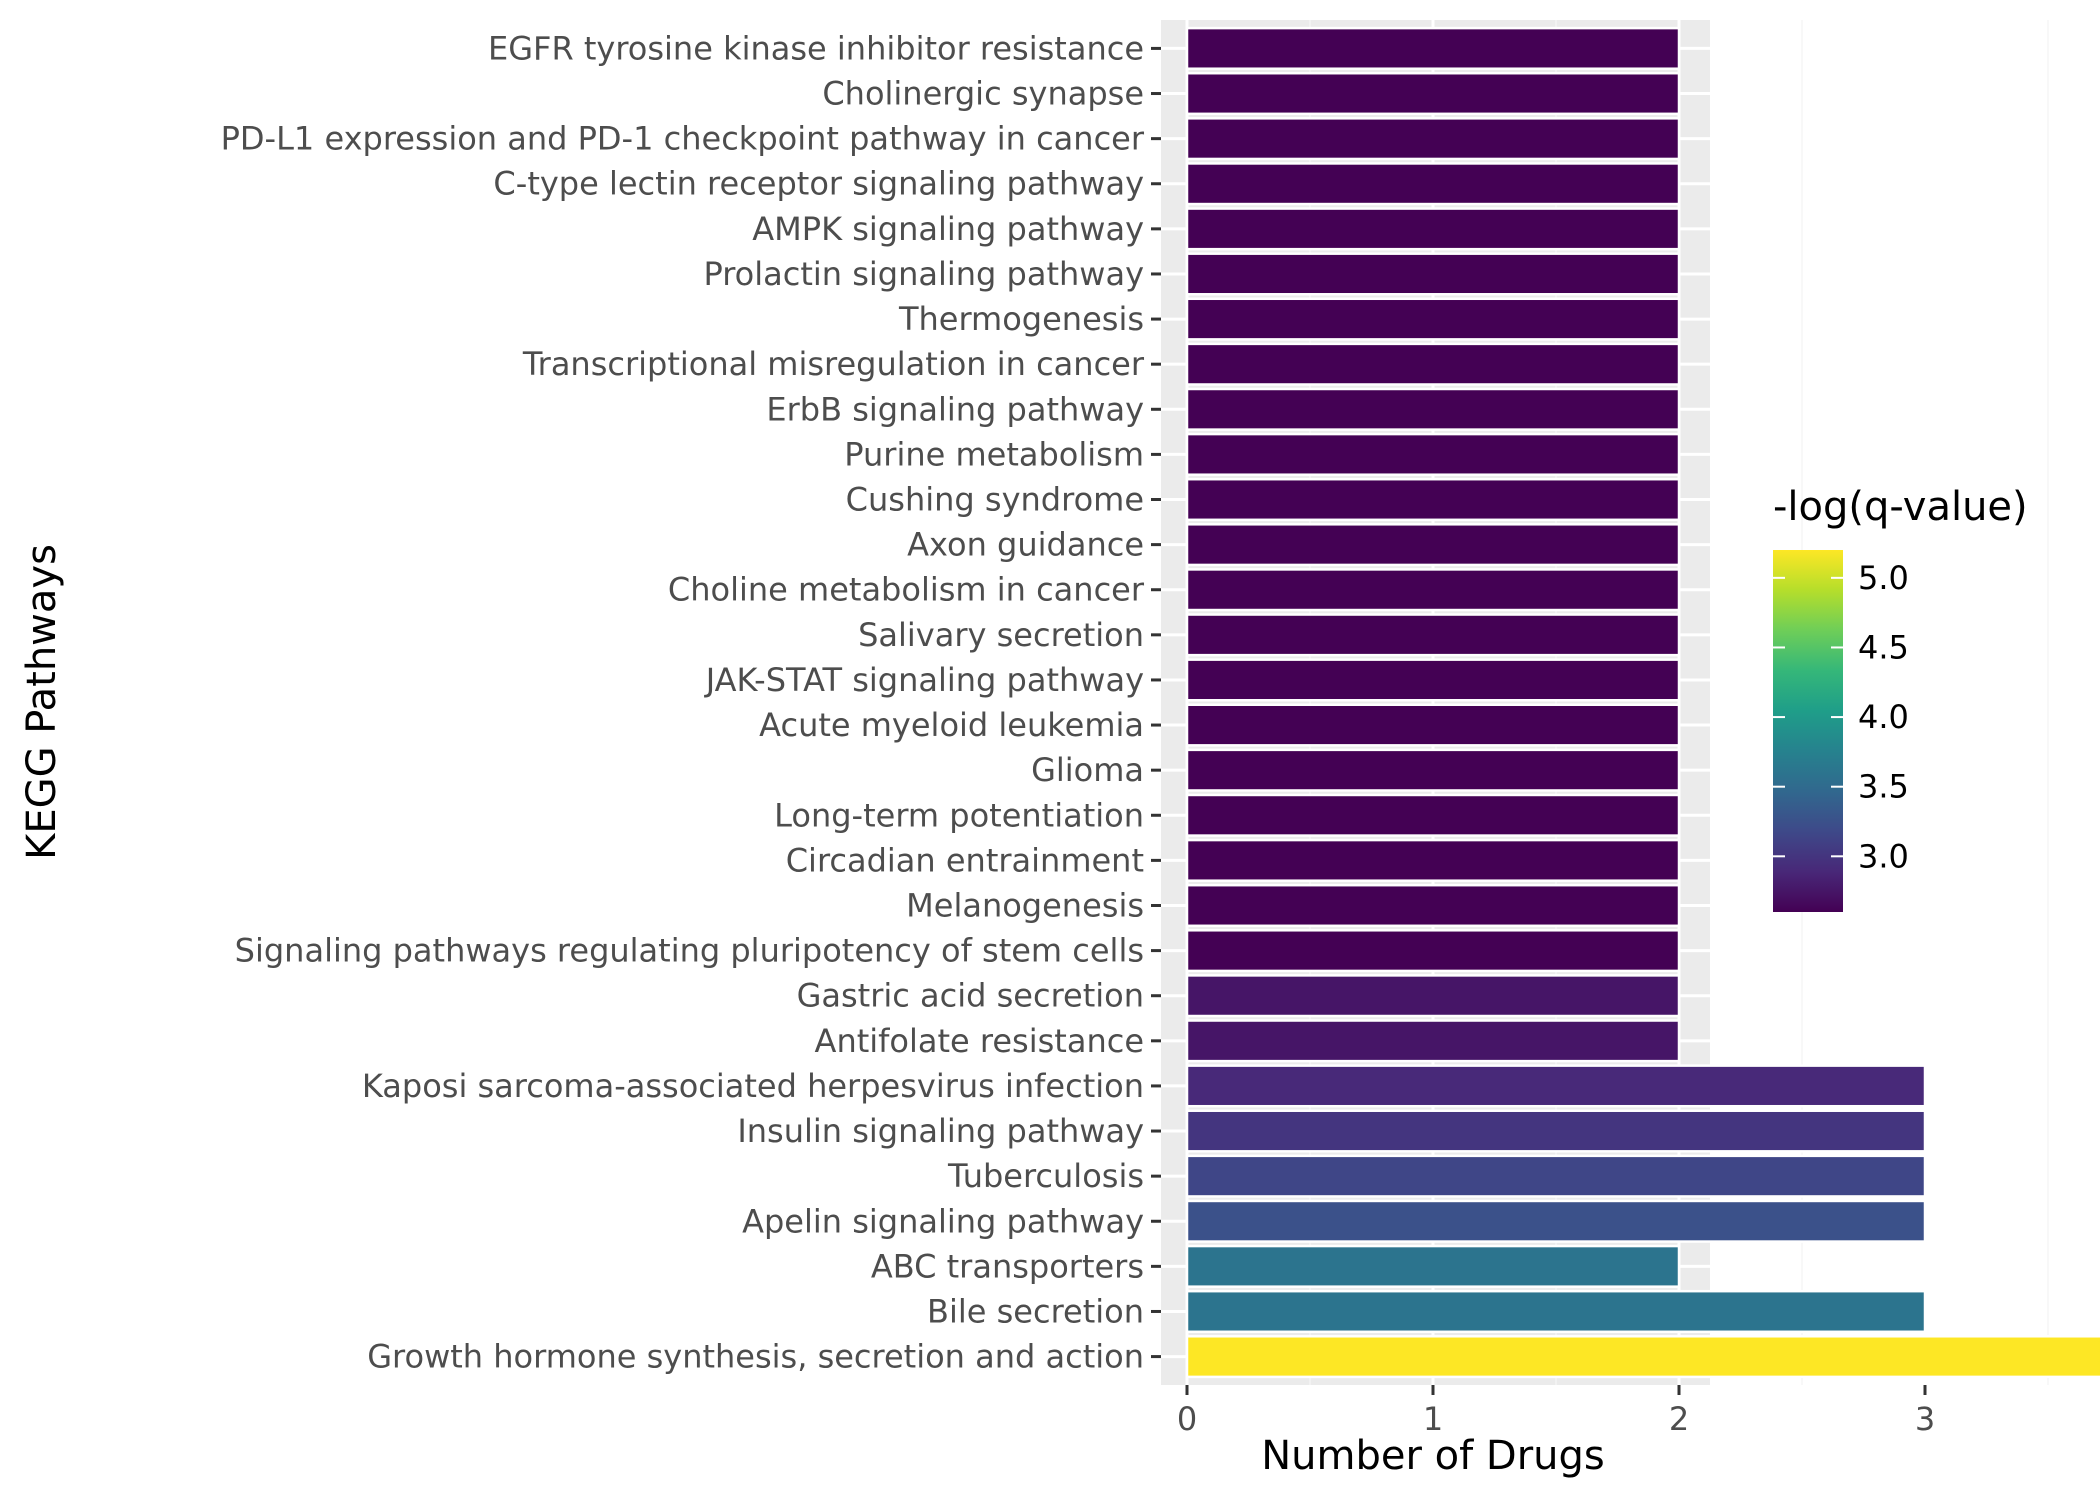  I want to click on y-tick-label: Cushing syndrome, so click(995, 500).